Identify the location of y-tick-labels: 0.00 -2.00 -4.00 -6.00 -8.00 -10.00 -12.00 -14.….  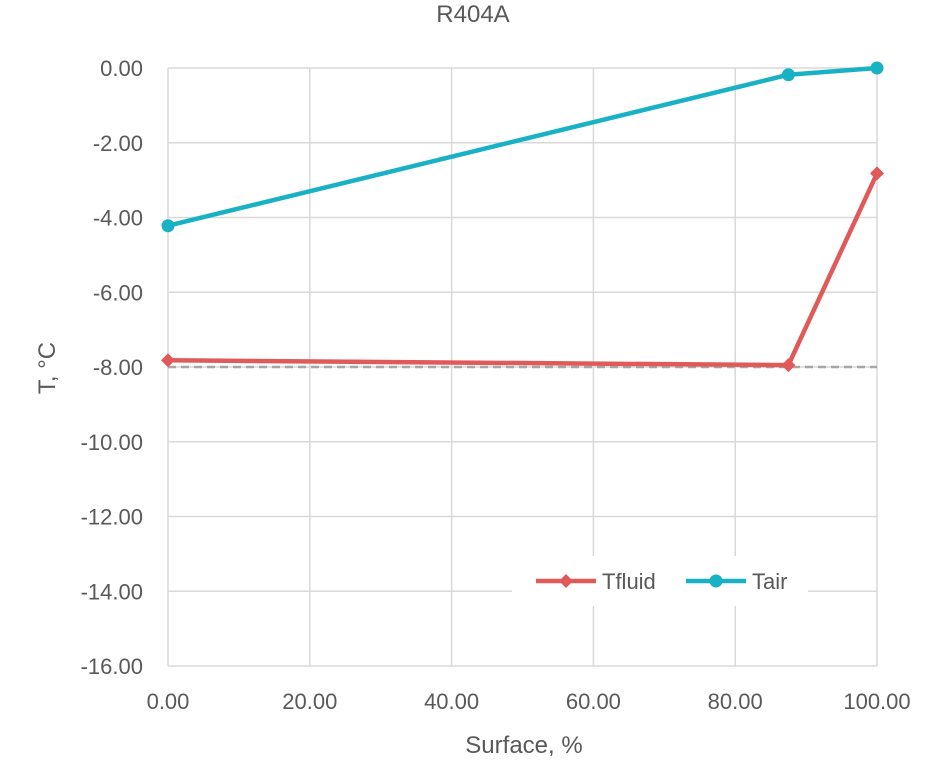
(112, 367).